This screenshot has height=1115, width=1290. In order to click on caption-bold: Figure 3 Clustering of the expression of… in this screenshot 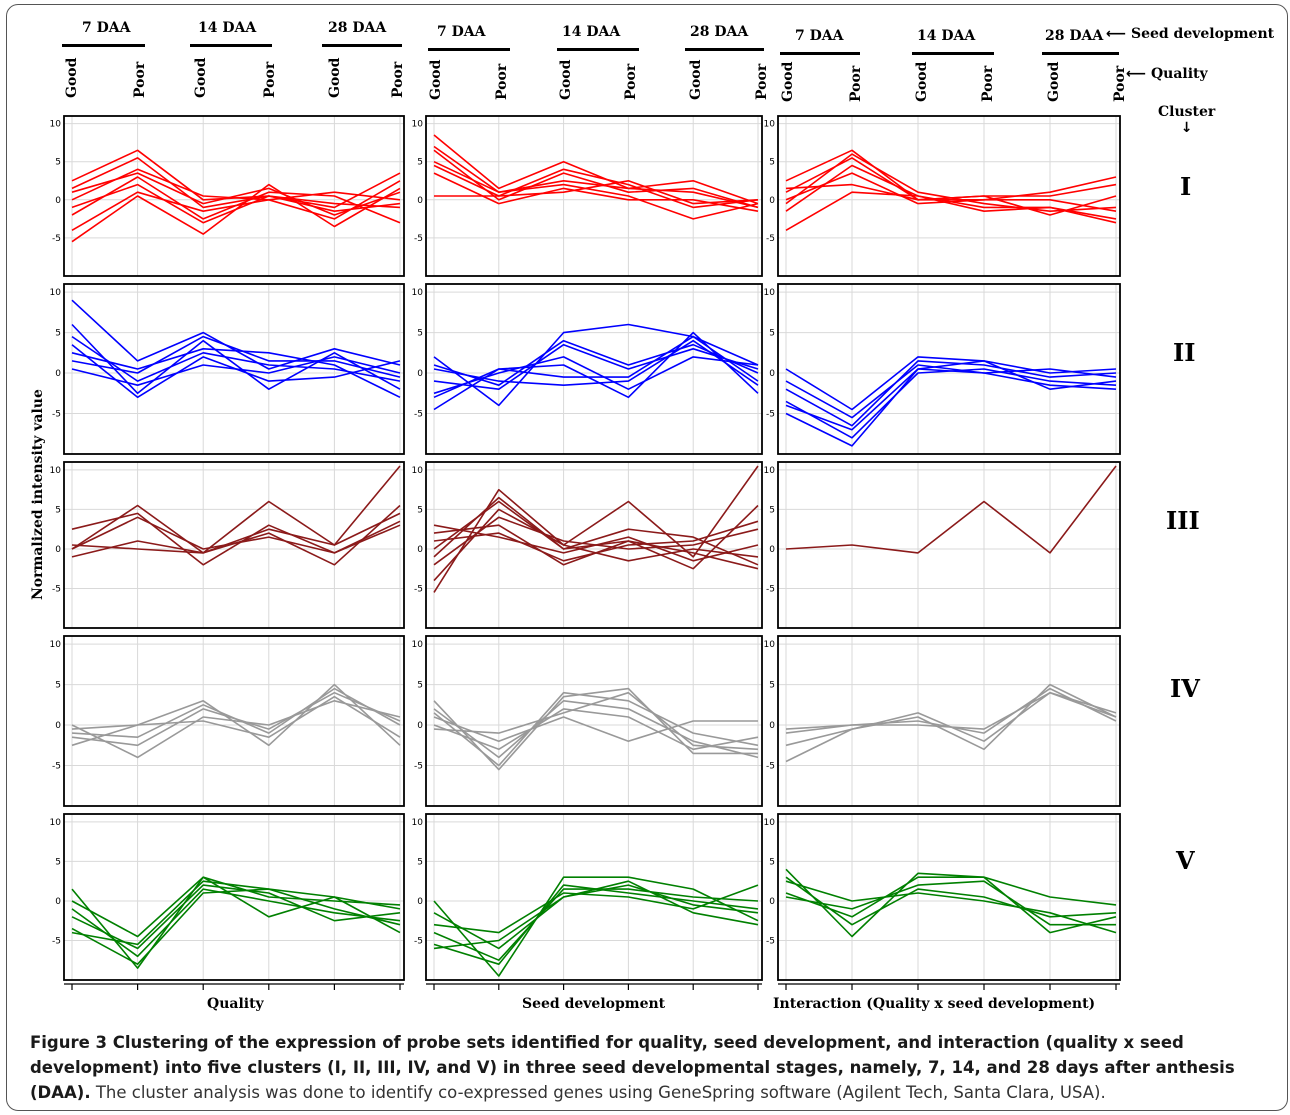, I will do `click(632, 1067)`.